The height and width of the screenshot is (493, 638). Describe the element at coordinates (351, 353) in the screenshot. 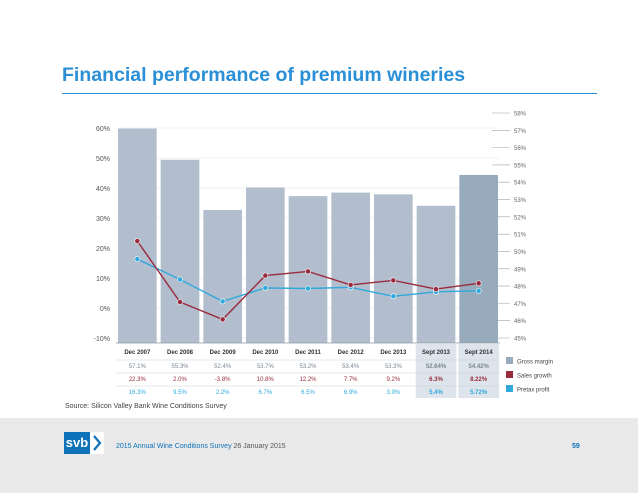

I see `category-label: Dec 2012` at that location.